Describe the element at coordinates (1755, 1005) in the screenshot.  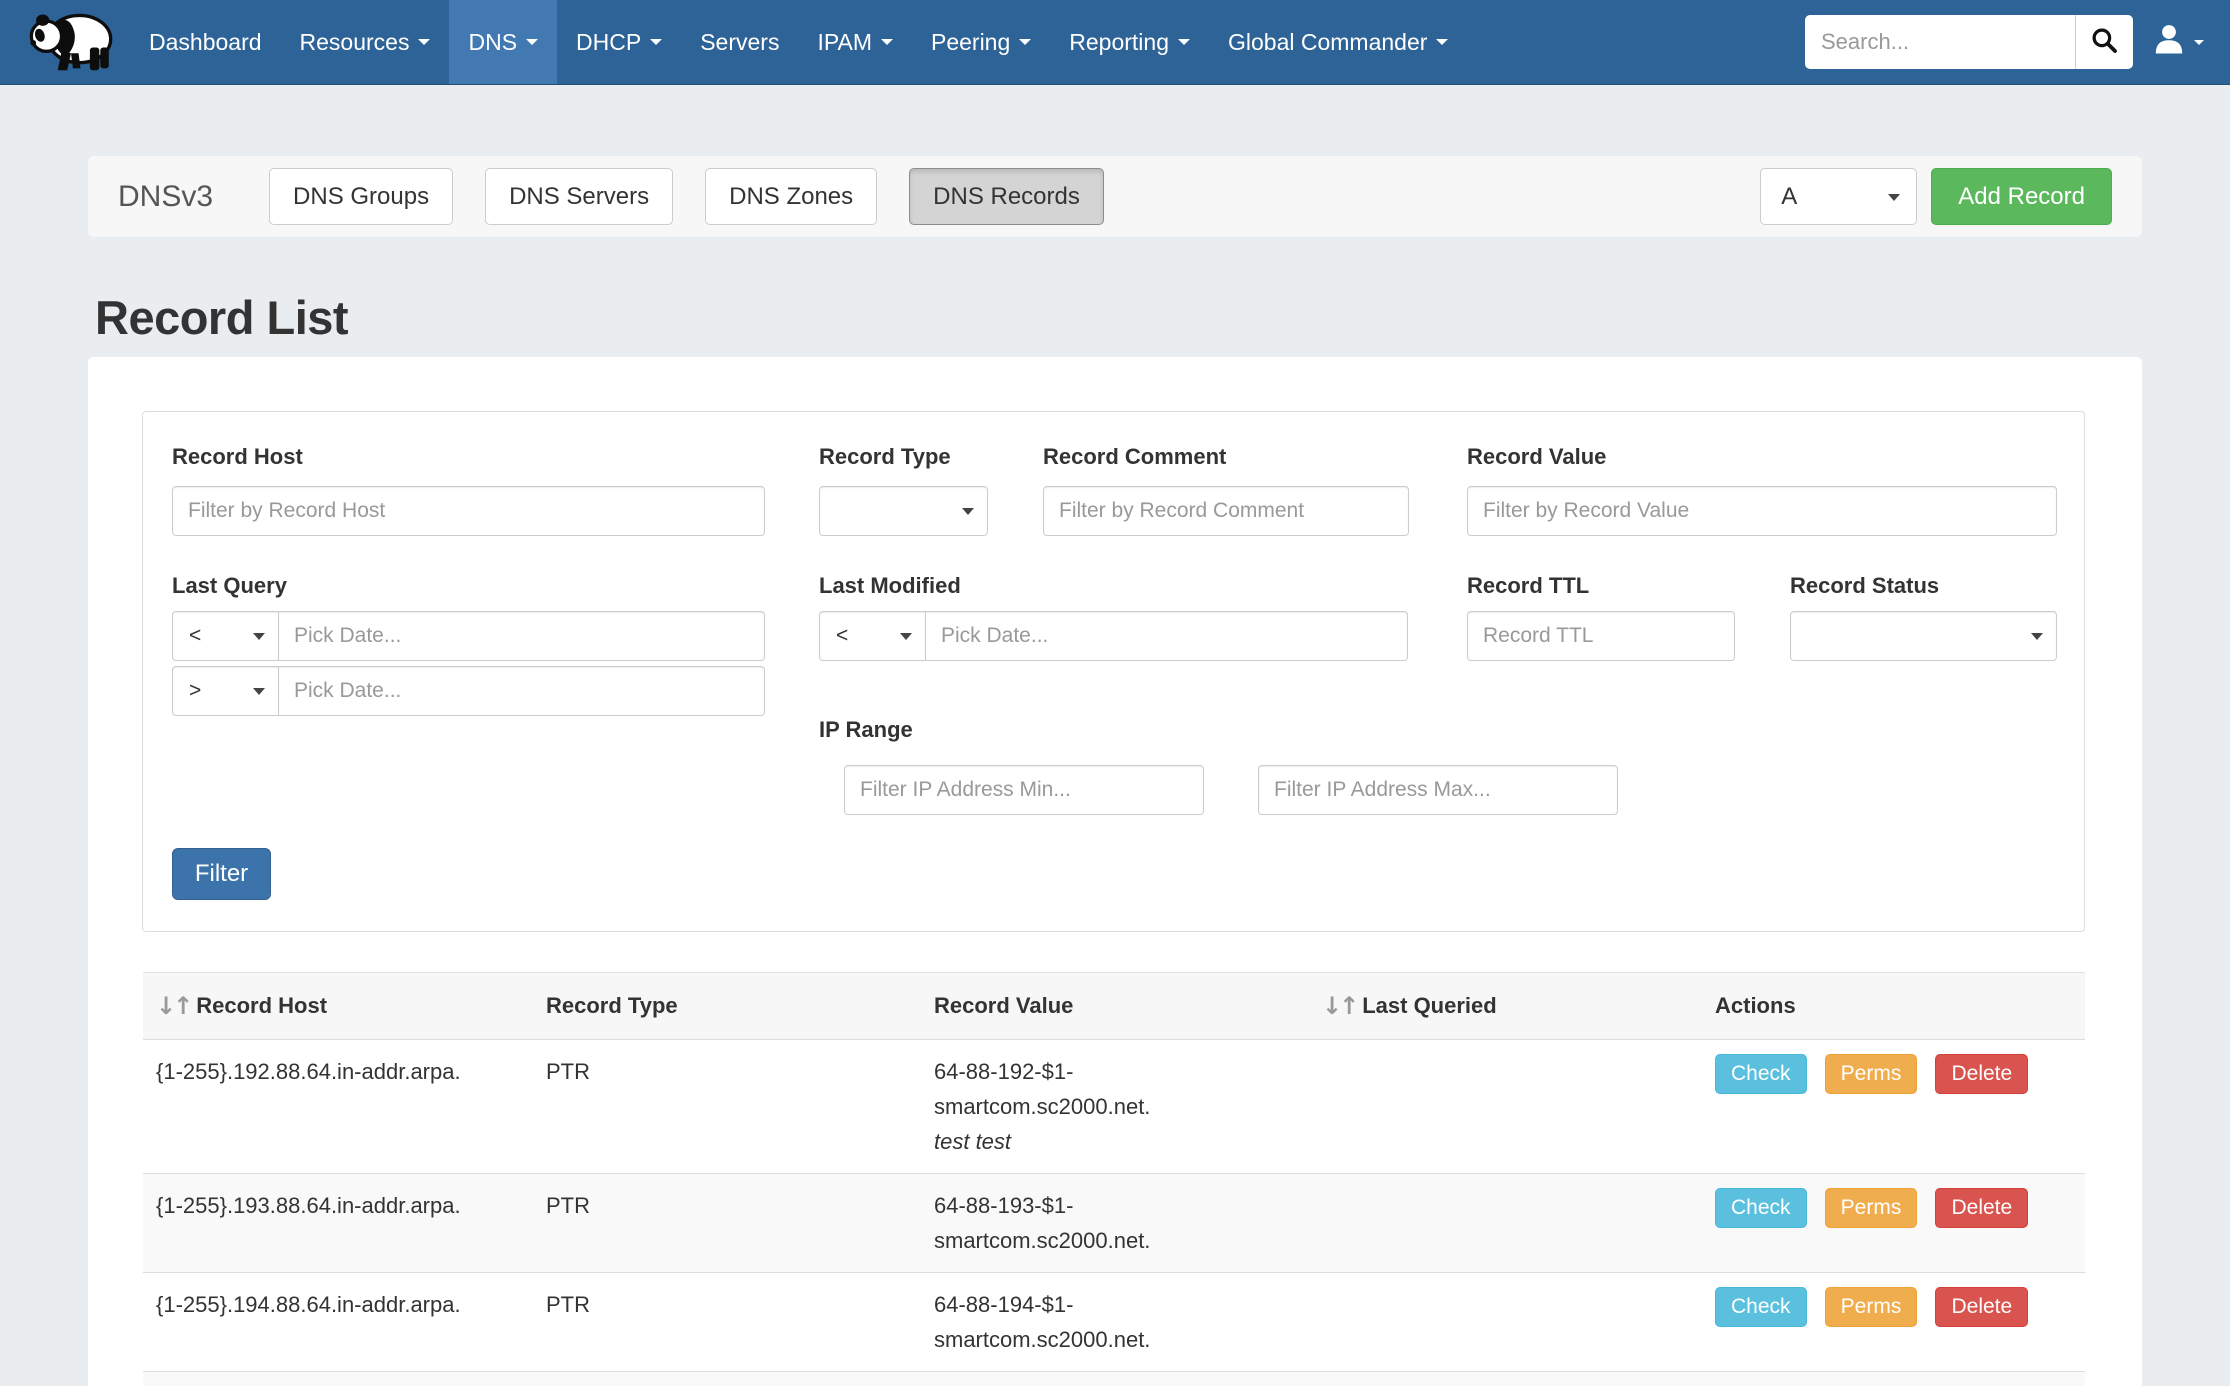
I see `column-label: Actions` at that location.